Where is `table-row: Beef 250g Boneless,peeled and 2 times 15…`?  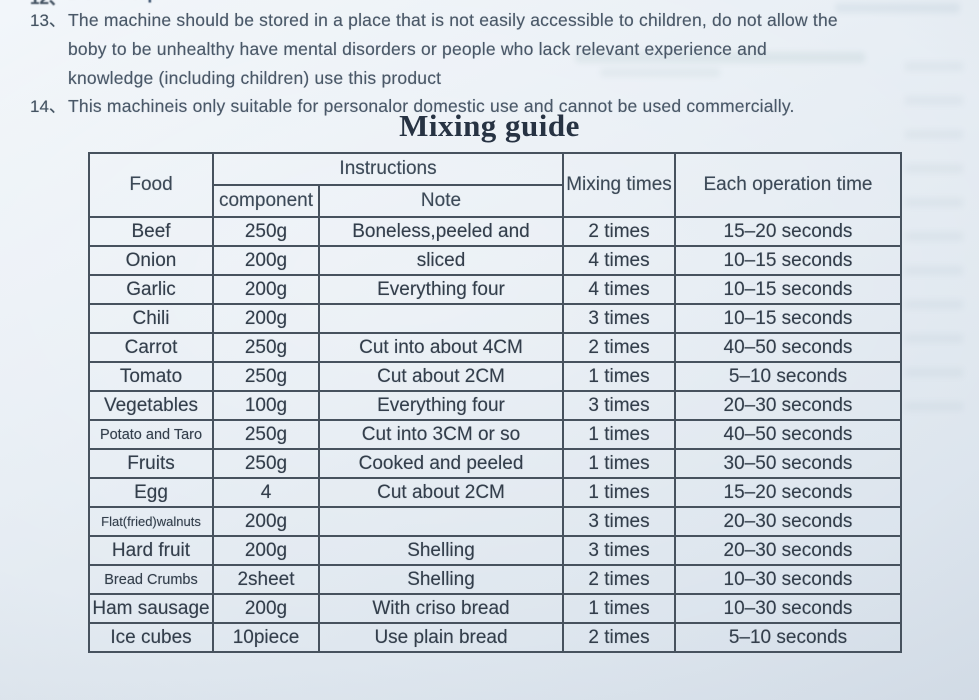
table-row: Beef 250g Boneless,peeled and 2 times 15… is located at coordinates (495, 231).